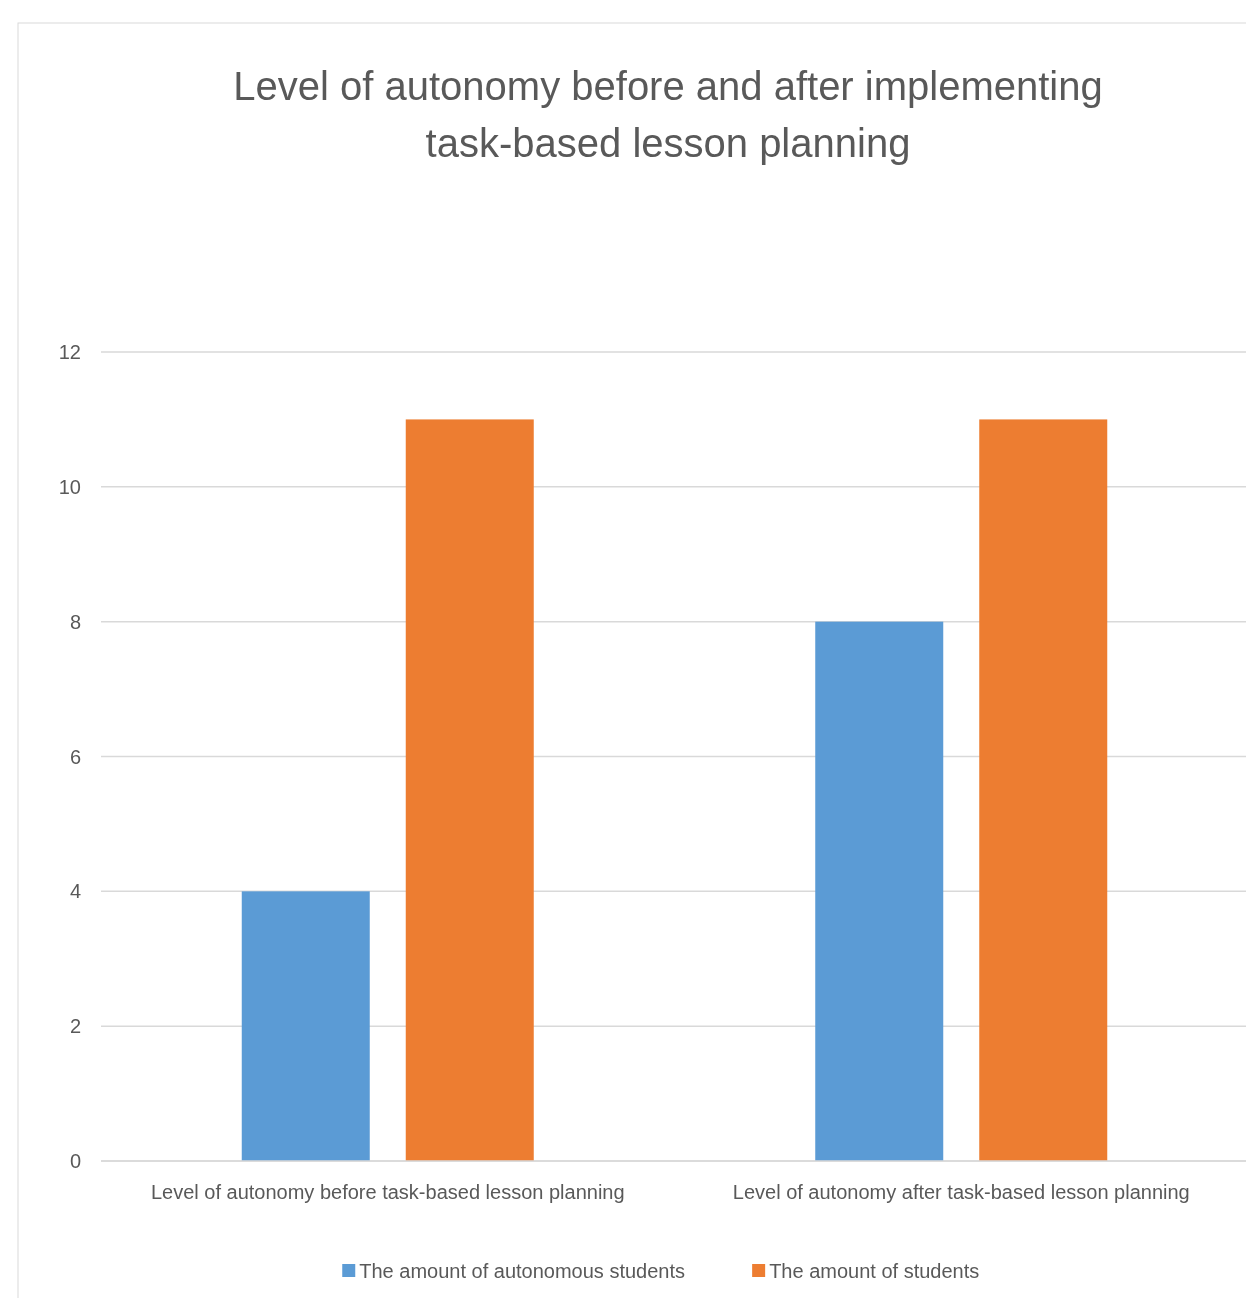  I want to click on y-tick-label: 2, so click(75, 1026).